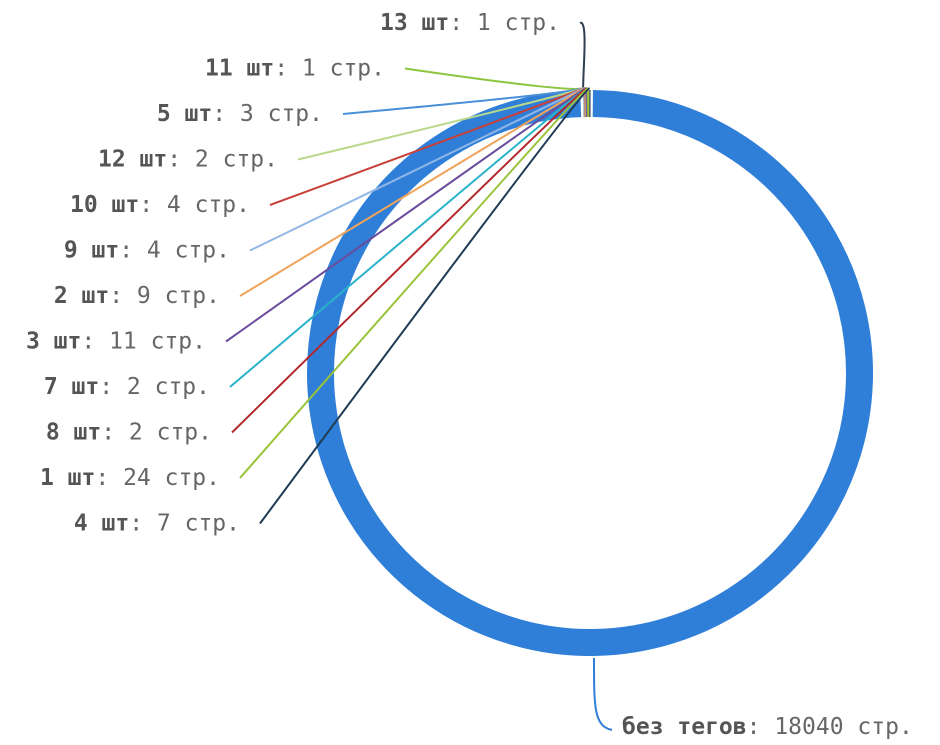 Image resolution: width=940 pixels, height=745 pixels. Describe the element at coordinates (295, 68) in the screenshot. I see `label-11-шт: 11 шт: 1 стр.` at that location.